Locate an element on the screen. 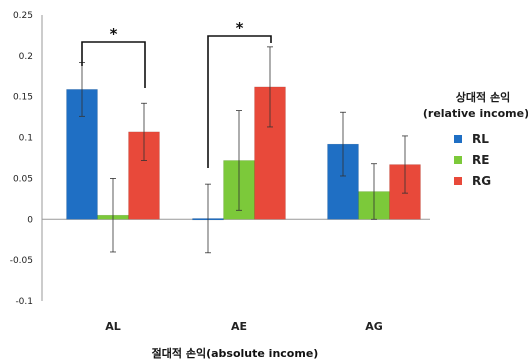 This screenshot has height=362, width=528. error-bar-AG-RE is located at coordinates (374, 191).